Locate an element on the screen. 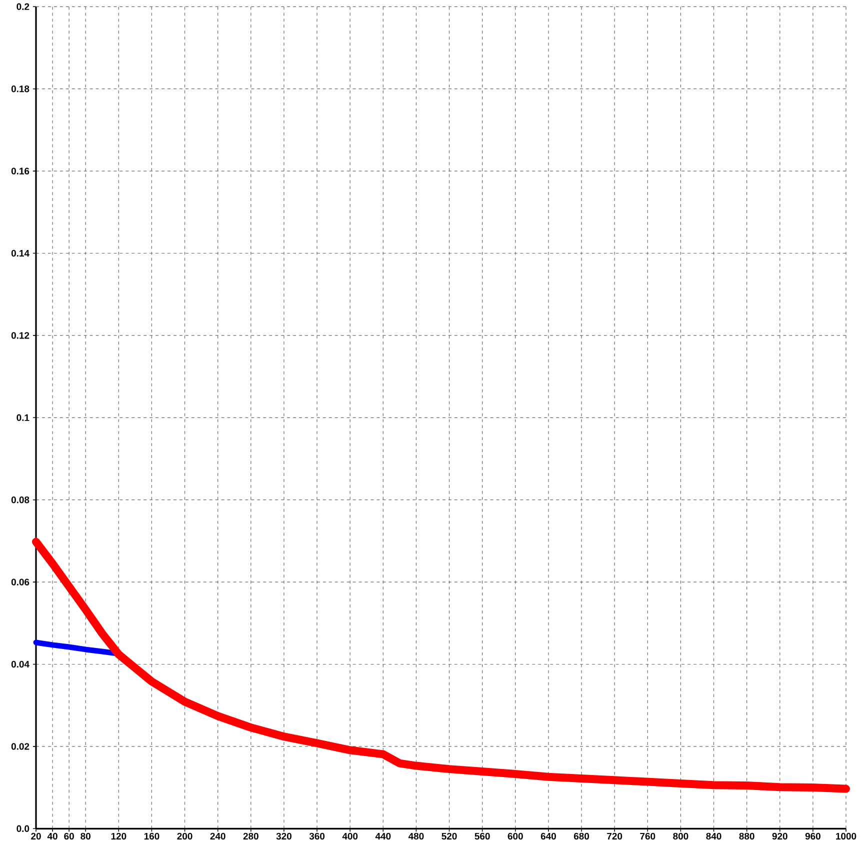 This screenshot has height=850, width=862. x-tick-label: 720 is located at coordinates (614, 836).